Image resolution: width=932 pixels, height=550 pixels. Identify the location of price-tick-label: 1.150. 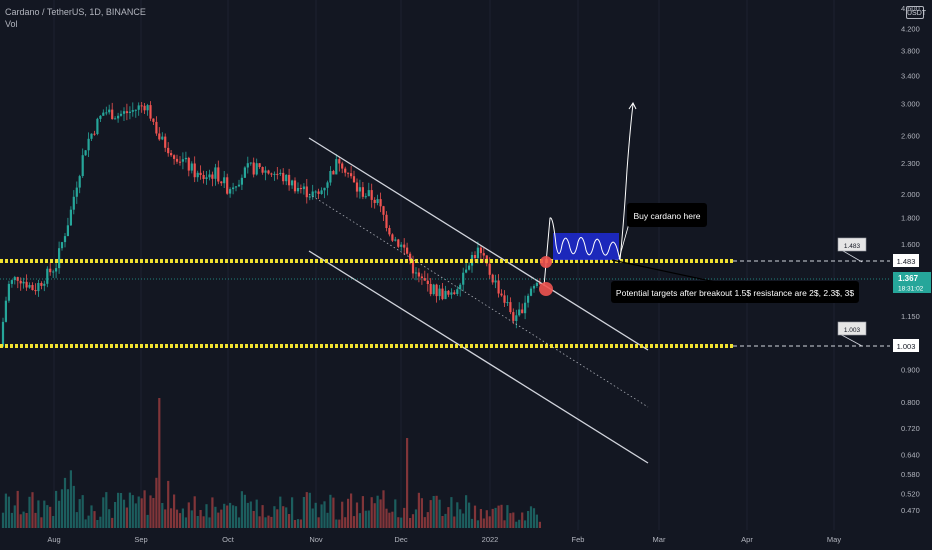
(910, 316).